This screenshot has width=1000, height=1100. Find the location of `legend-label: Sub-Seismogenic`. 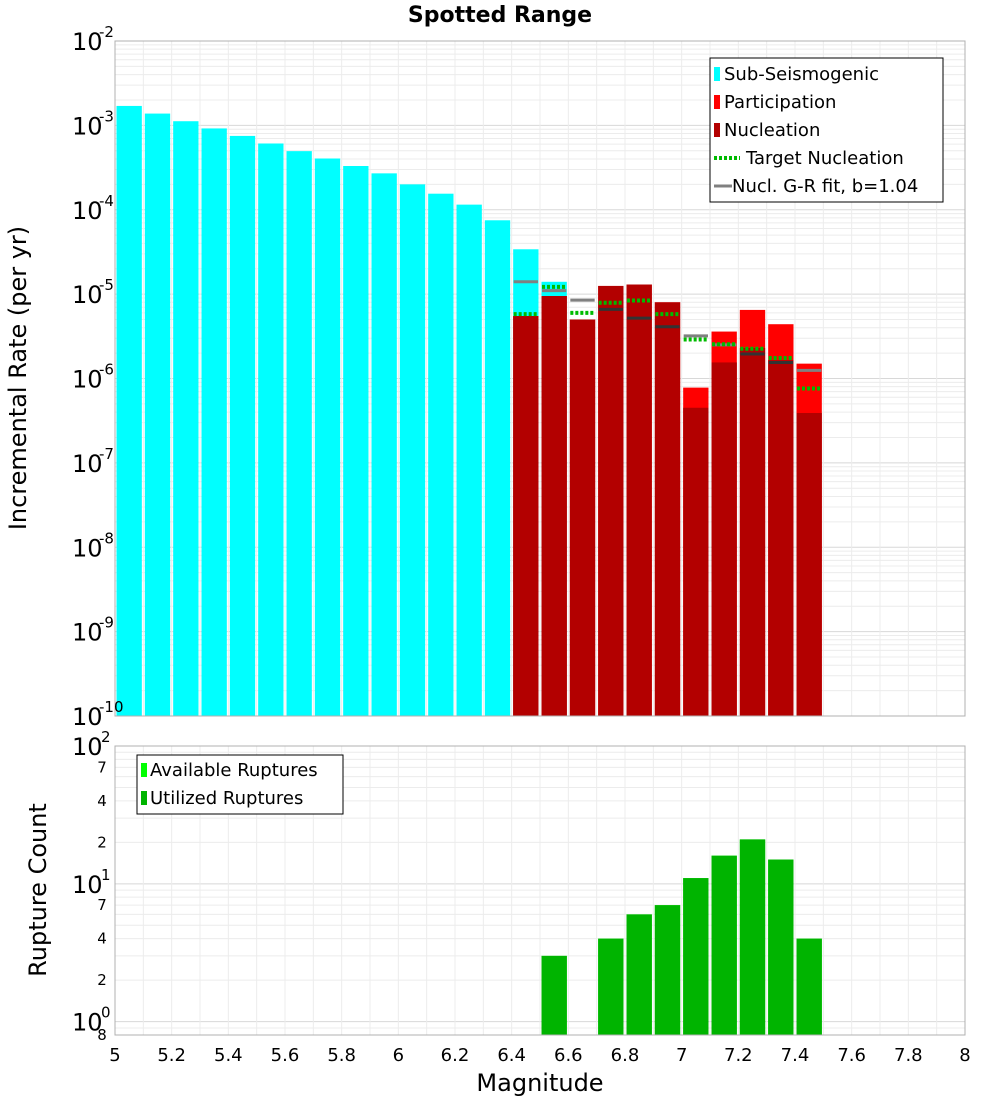

legend-label: Sub-Seismogenic is located at coordinates (801, 74).